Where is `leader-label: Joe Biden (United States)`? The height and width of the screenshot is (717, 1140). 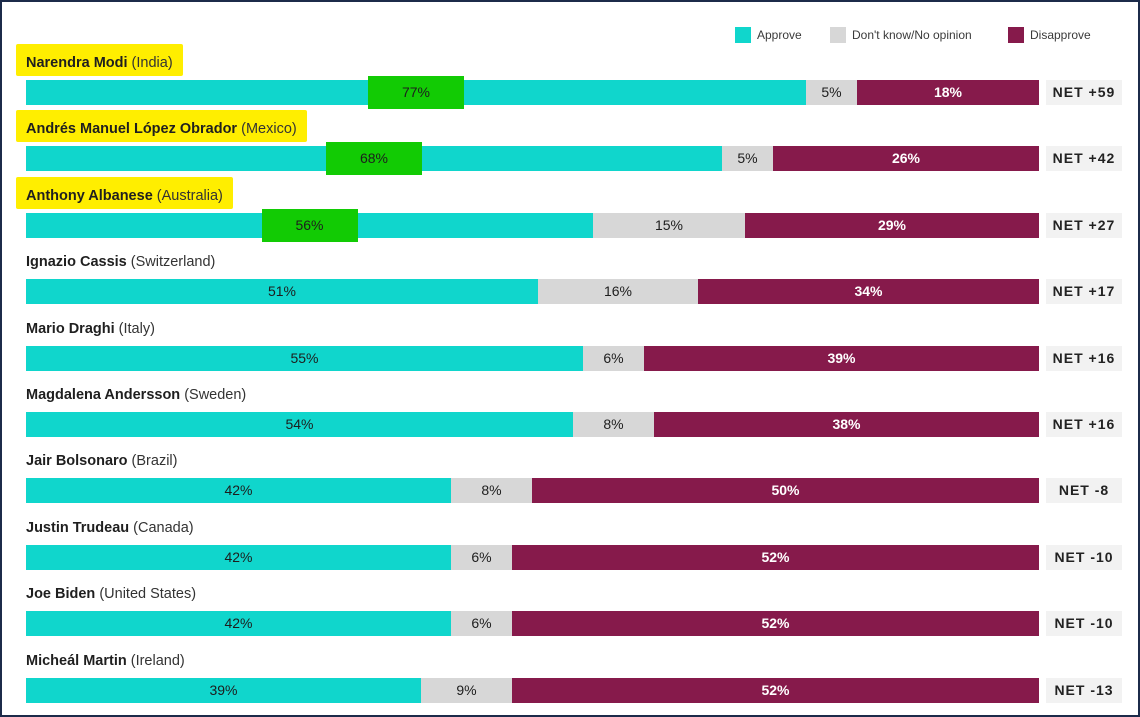
leader-label: Joe Biden (United States) is located at coordinates (111, 594).